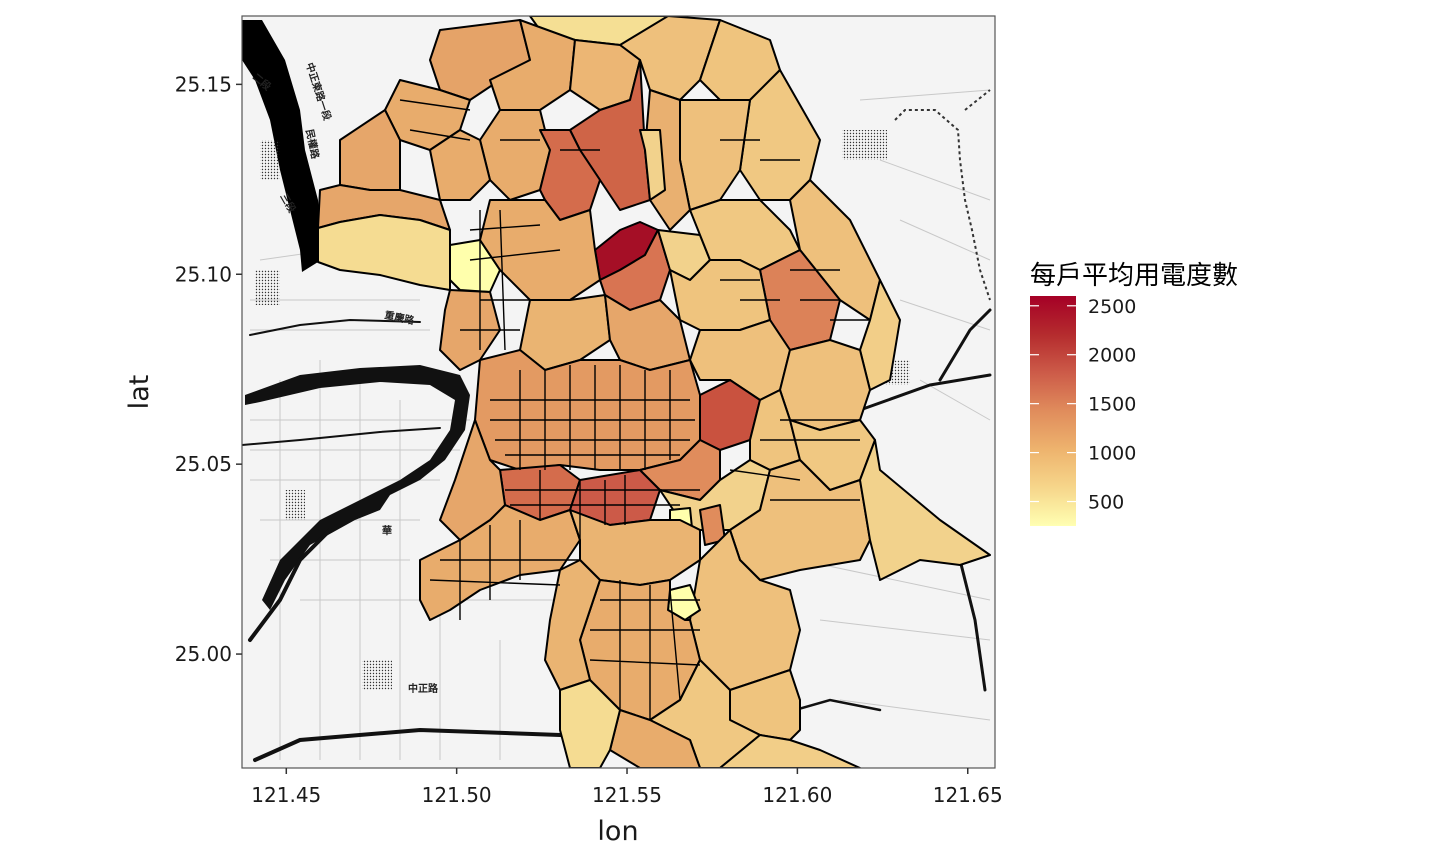  Describe the element at coordinates (203, 464) in the screenshot. I see `y-tick-label: 25.05` at that location.